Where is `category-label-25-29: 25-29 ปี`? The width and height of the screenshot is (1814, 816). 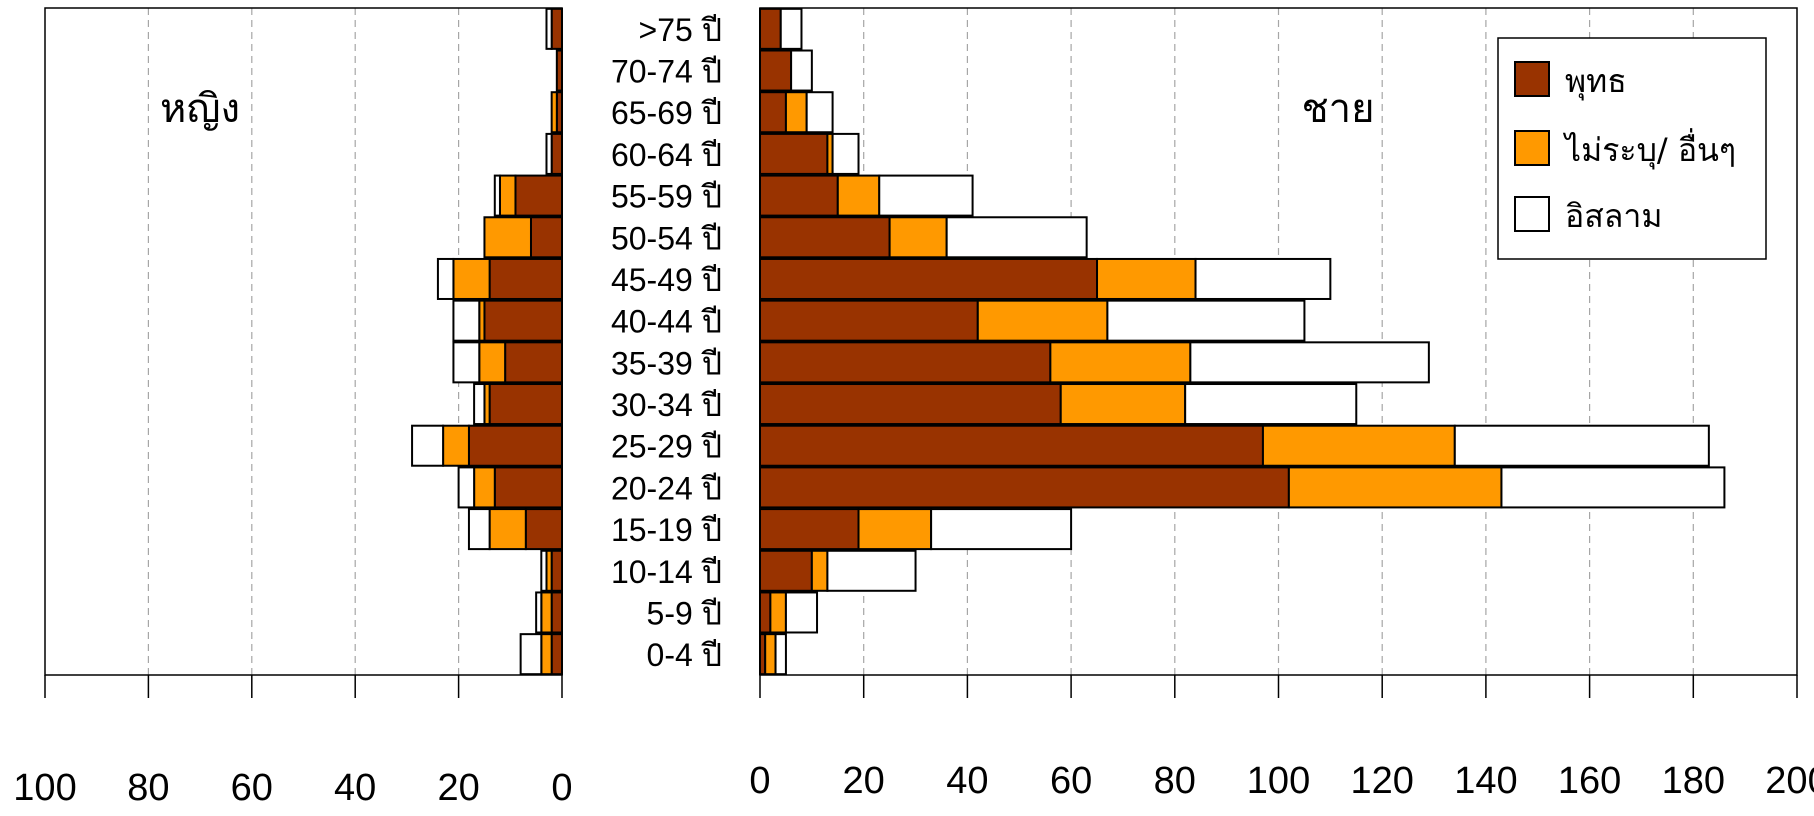
category-label-25-29: 25-29 ปี is located at coordinates (666, 447).